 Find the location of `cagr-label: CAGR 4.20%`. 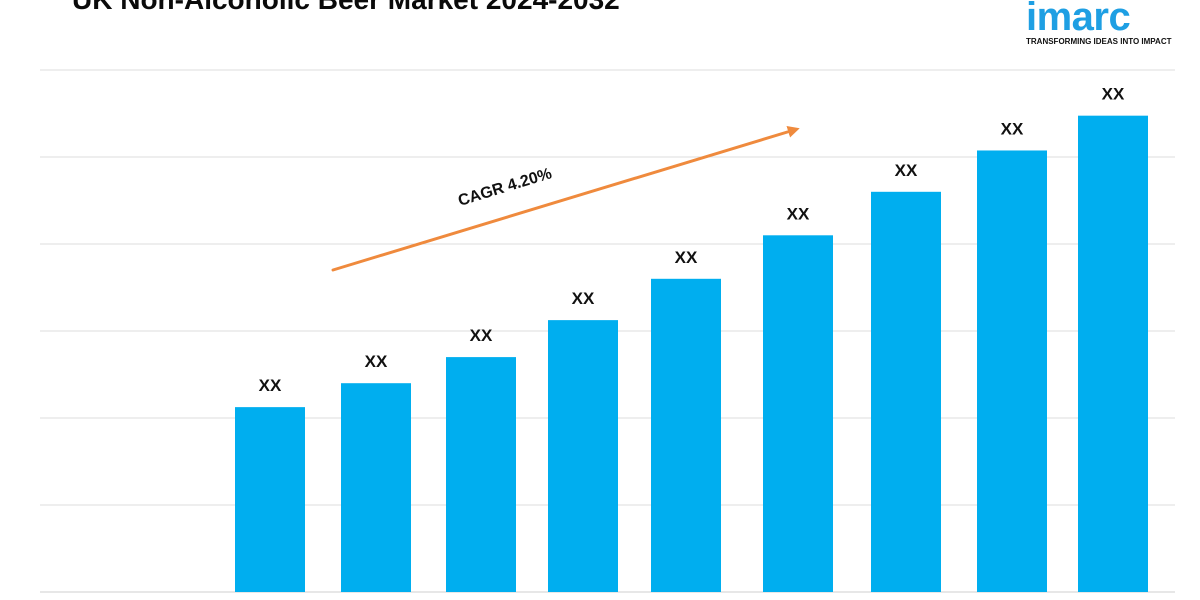

cagr-label: CAGR 4.20% is located at coordinates (505, 187).